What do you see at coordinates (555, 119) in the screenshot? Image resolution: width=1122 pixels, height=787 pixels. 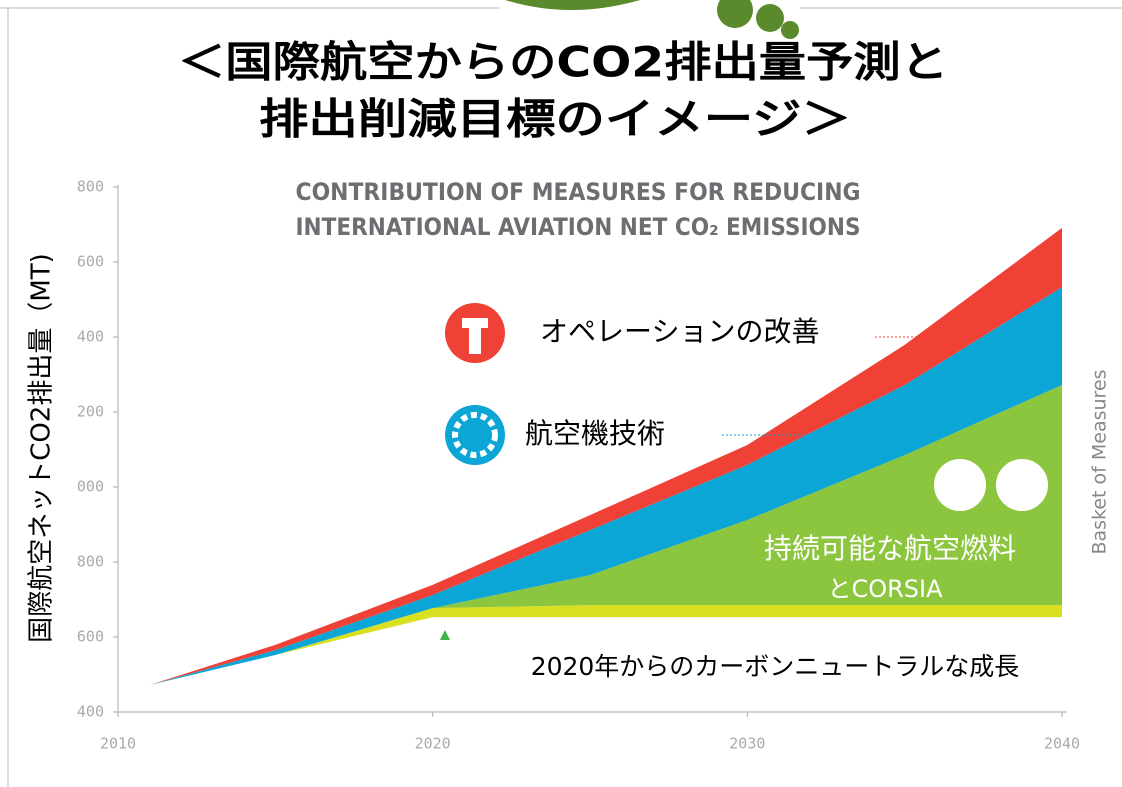 I see `title: 排出削減目標のイメージ＞` at bounding box center [555, 119].